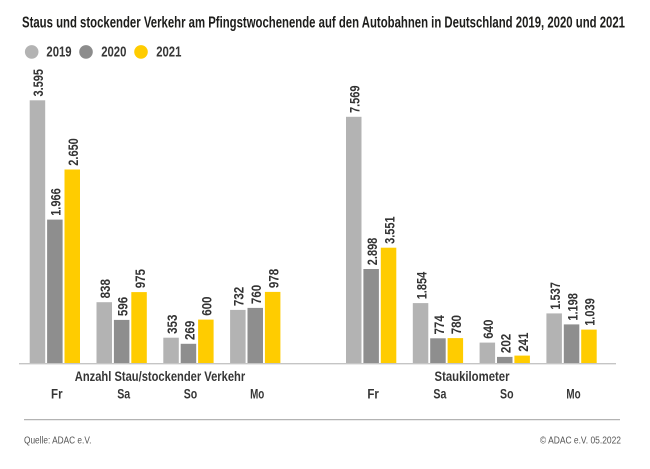  What do you see at coordinates (56, 202) in the screenshot?
I see `svg-text: 1.966` at bounding box center [56, 202].